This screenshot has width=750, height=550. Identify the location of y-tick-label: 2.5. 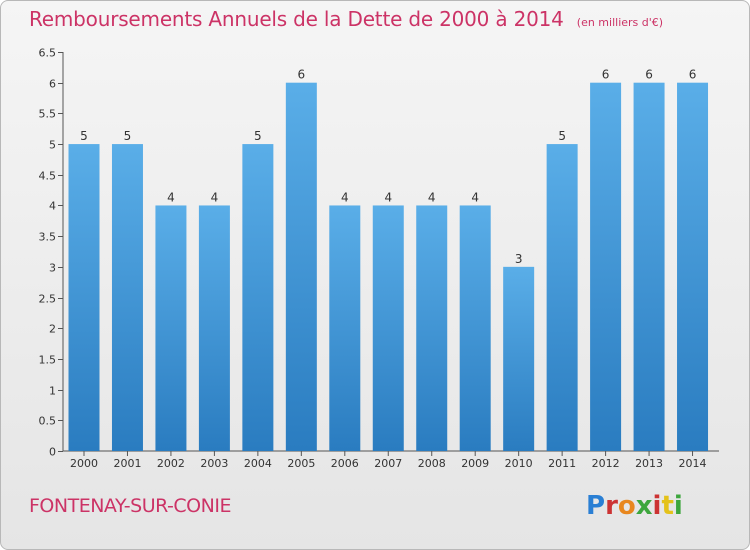
(48, 299).